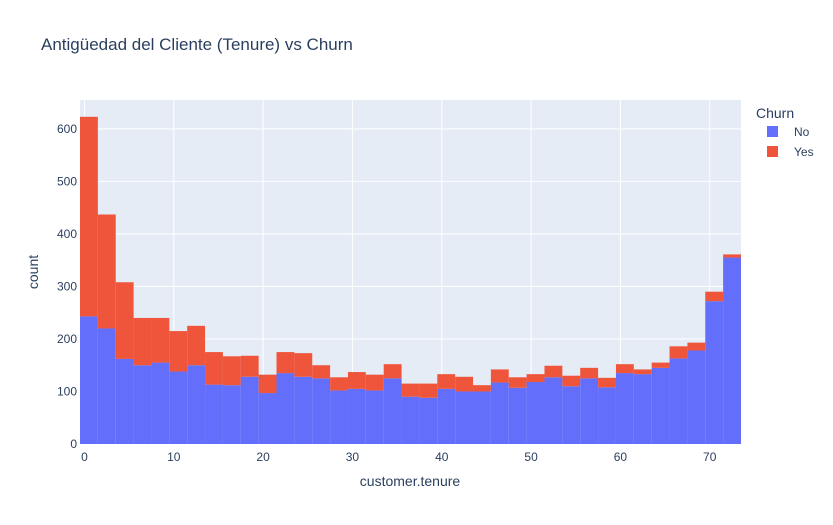 The height and width of the screenshot is (525, 833). What do you see at coordinates (174, 457) in the screenshot?
I see `x-tick-label: 10` at bounding box center [174, 457].